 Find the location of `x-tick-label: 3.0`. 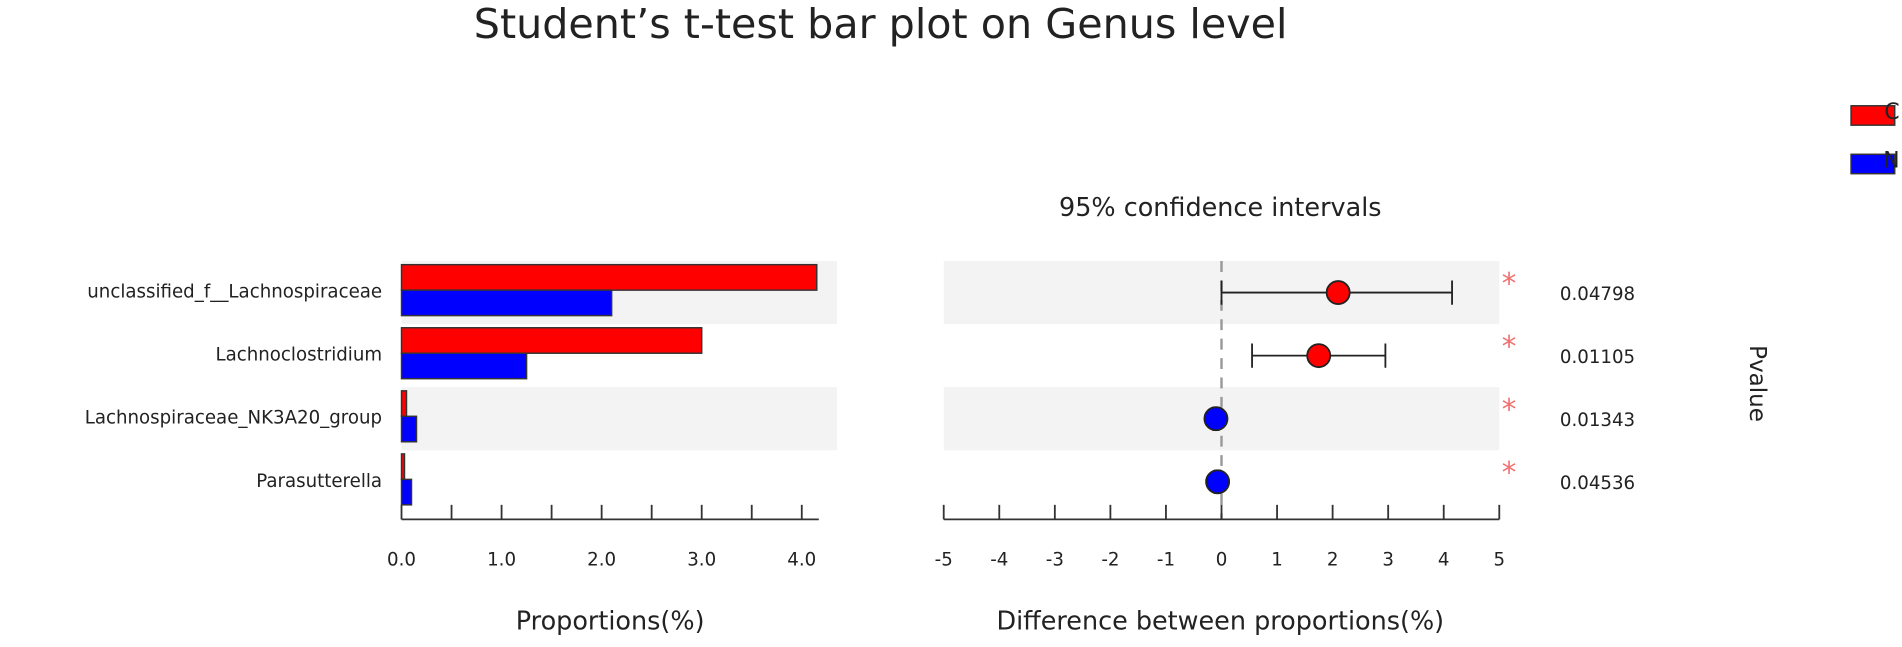

x-tick-label: 3.0 is located at coordinates (701, 560).